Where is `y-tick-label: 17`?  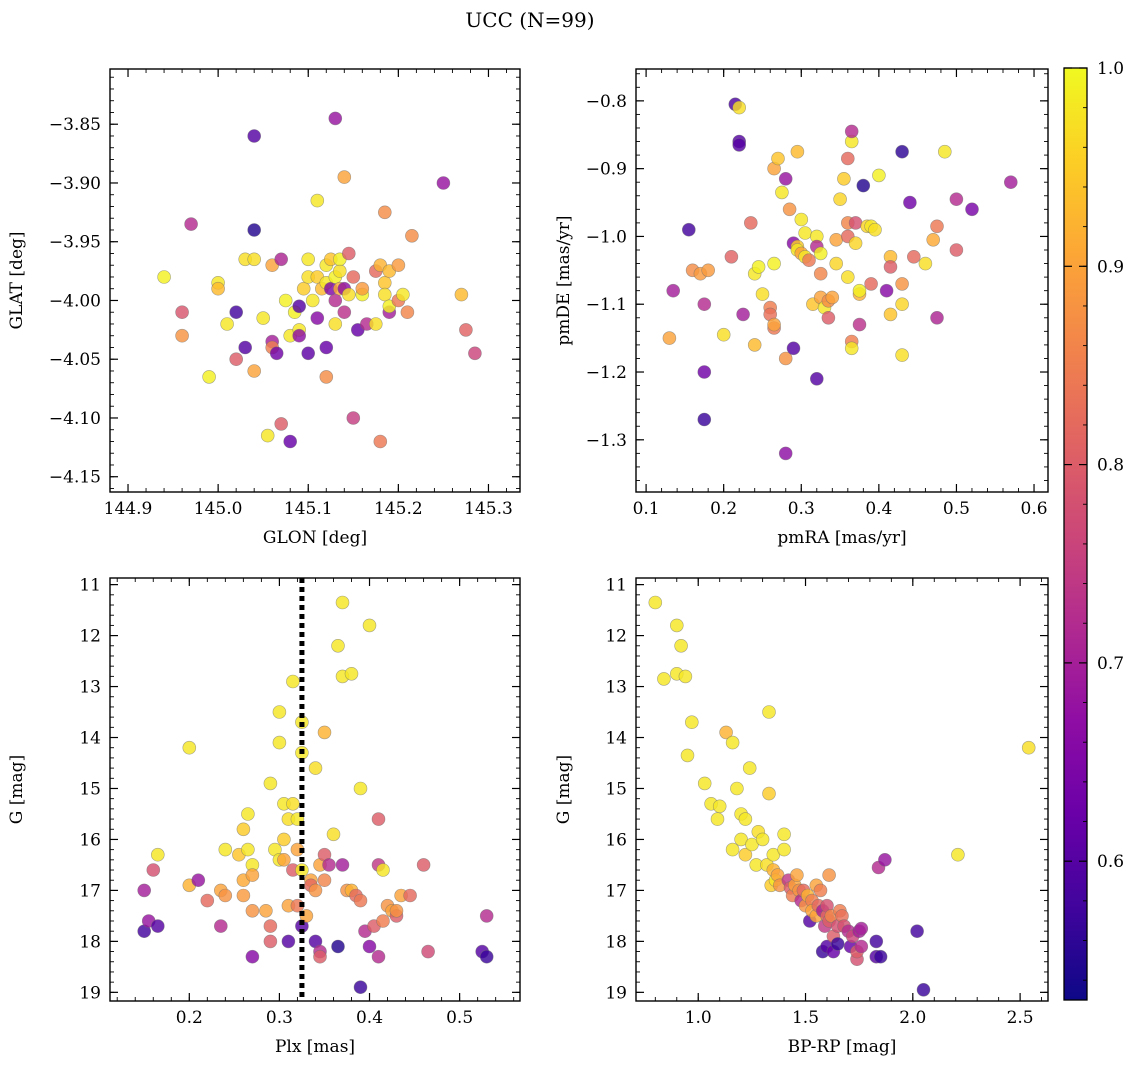 y-tick-label: 17 is located at coordinates (90, 891).